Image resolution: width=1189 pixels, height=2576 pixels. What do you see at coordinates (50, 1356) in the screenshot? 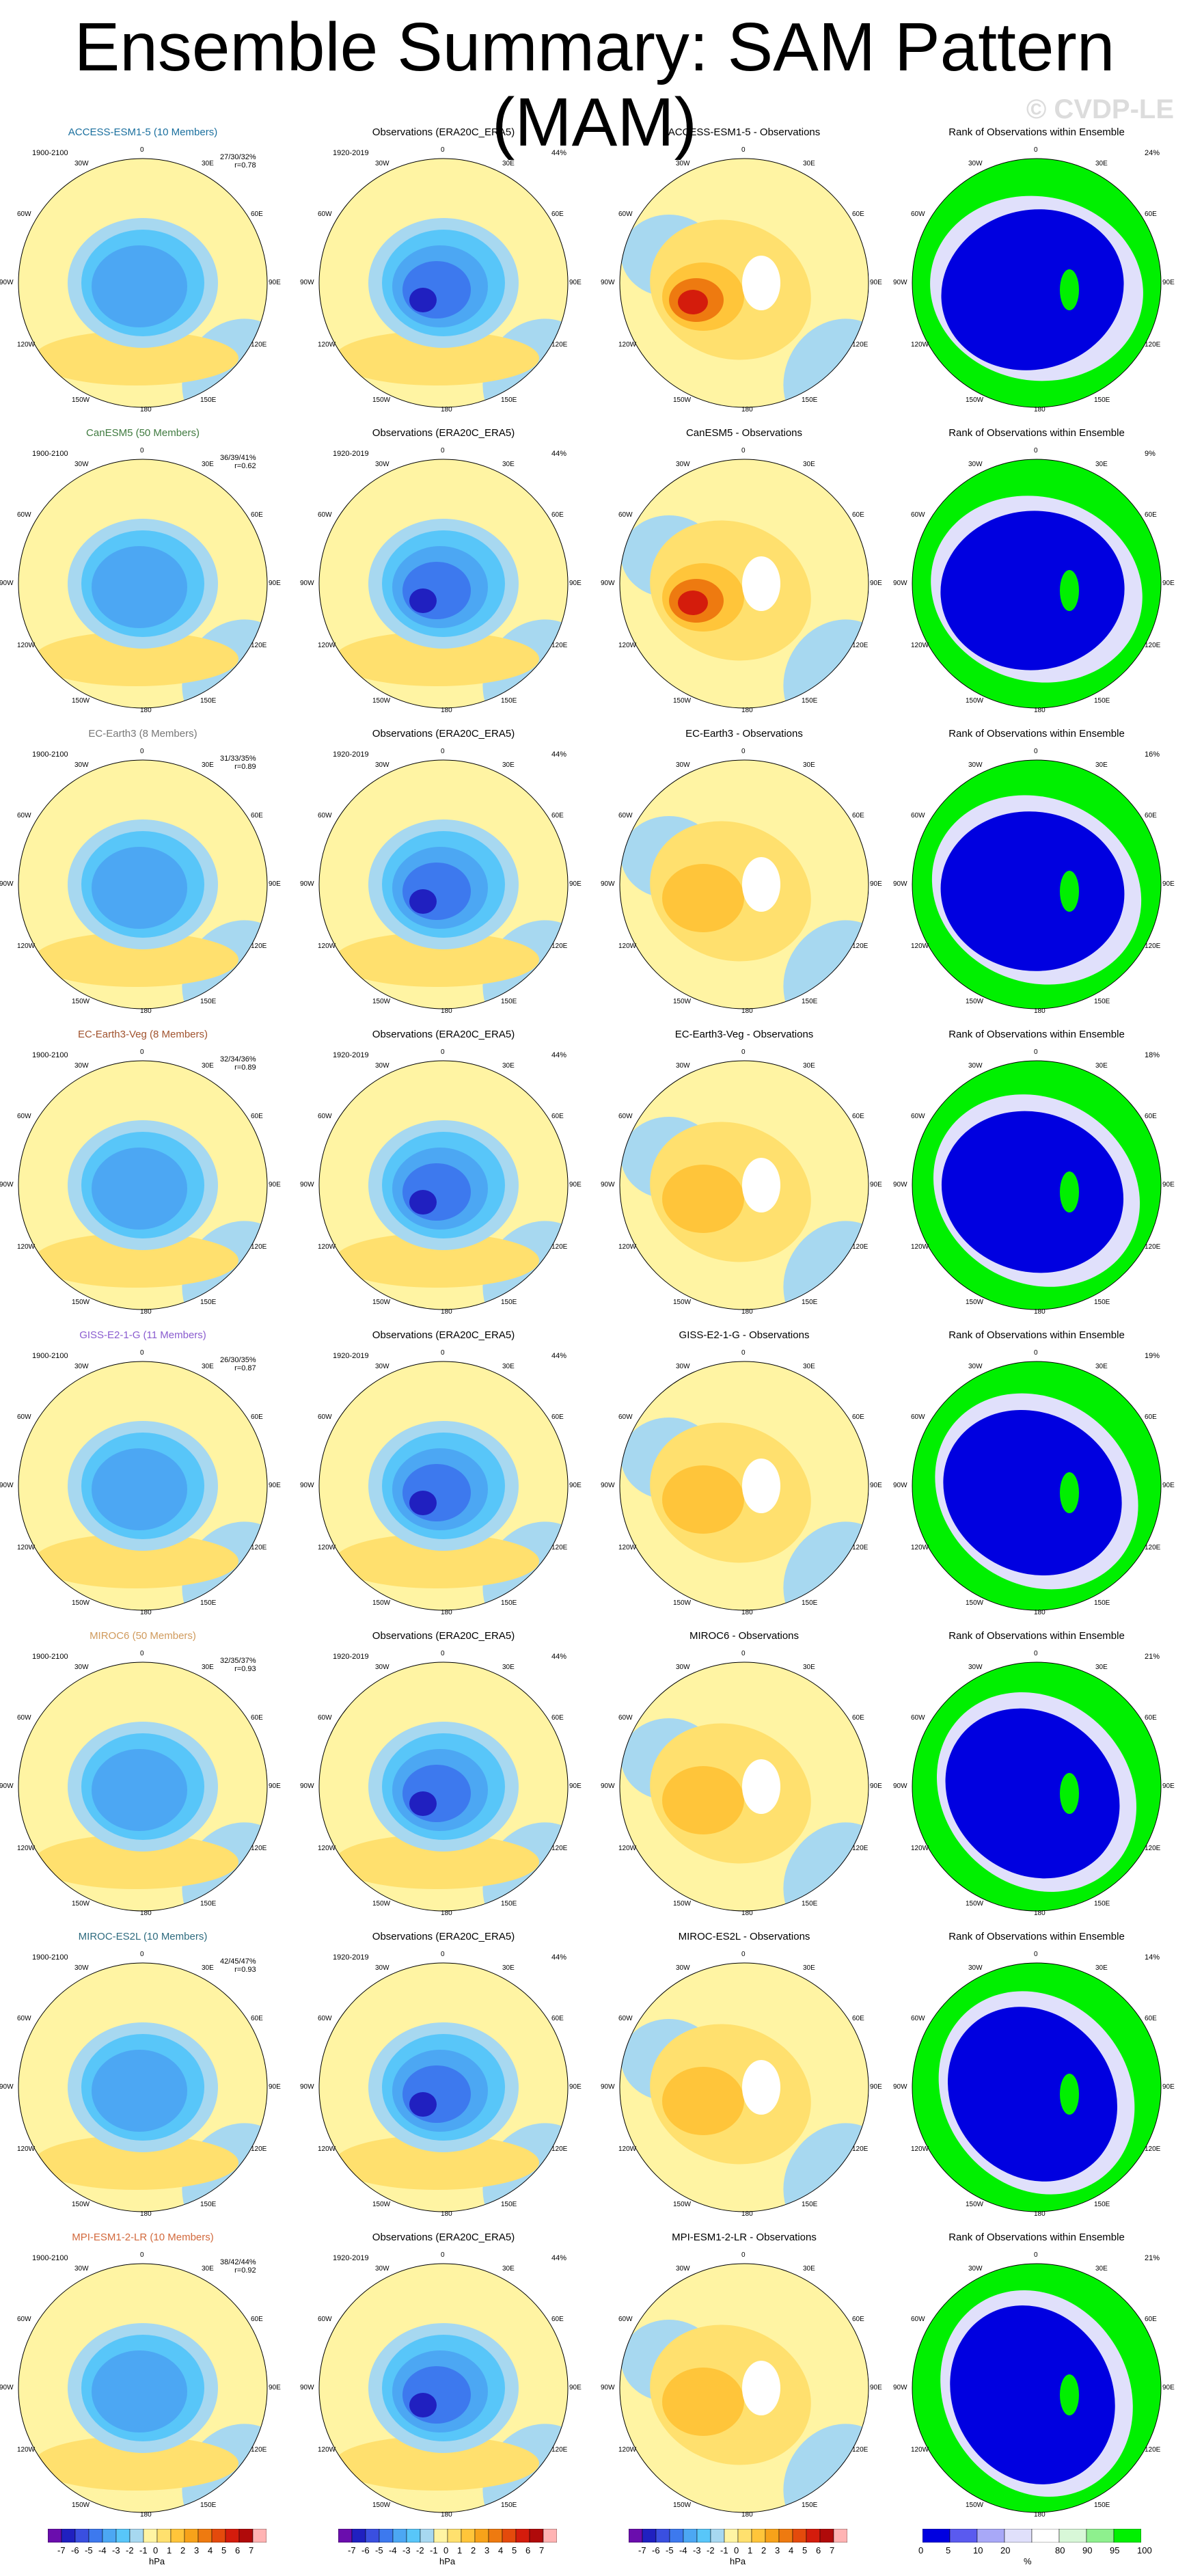
I see `period-label: 1900-2100` at bounding box center [50, 1356].